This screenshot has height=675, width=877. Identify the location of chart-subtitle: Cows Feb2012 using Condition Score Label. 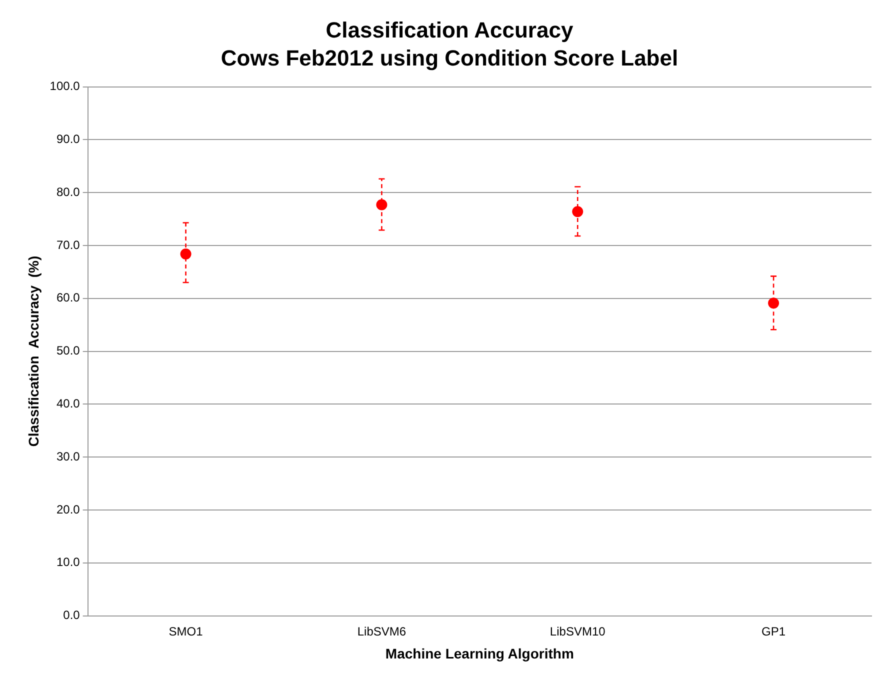
(449, 58).